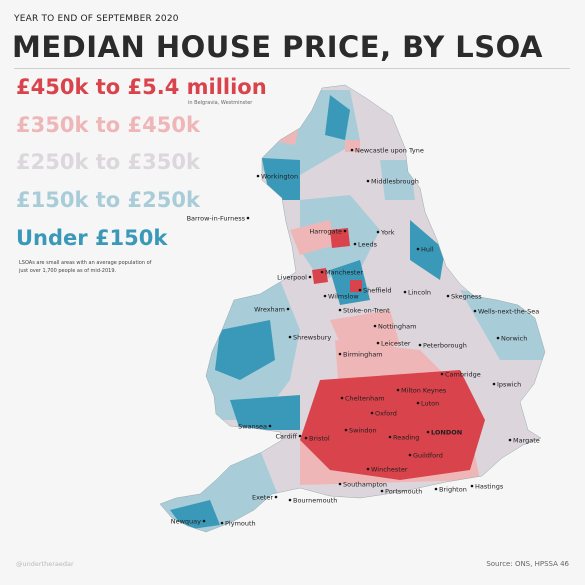 Image resolution: width=585 pixels, height=585 pixels. Describe the element at coordinates (45, 564) in the screenshot. I see `credit: @undertheraedar` at that location.